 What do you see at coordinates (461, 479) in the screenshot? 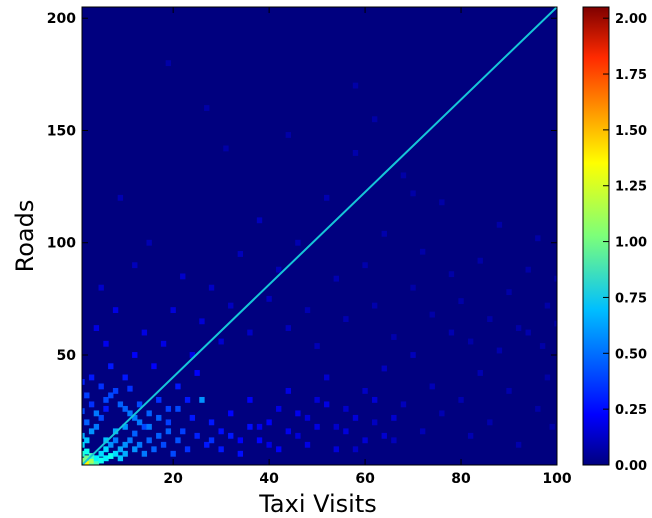
I see `x-tick-label: 80` at bounding box center [461, 479].